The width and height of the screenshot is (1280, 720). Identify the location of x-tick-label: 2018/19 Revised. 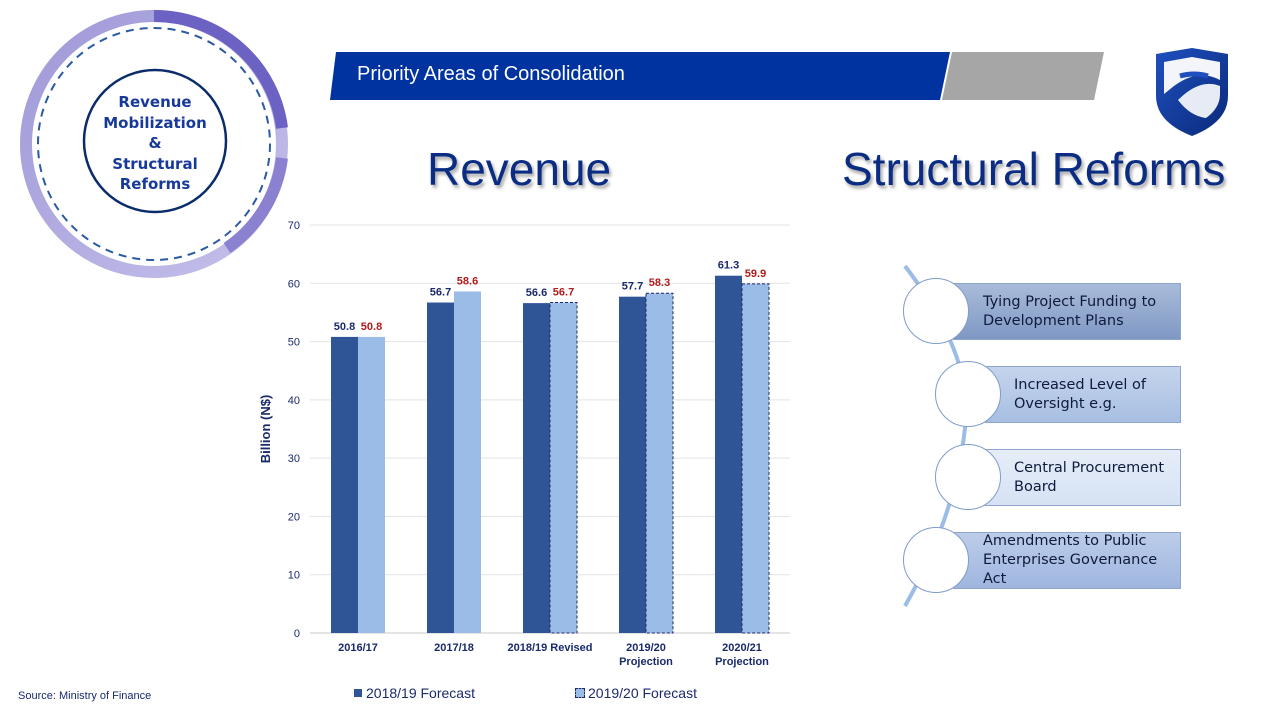
(549, 648).